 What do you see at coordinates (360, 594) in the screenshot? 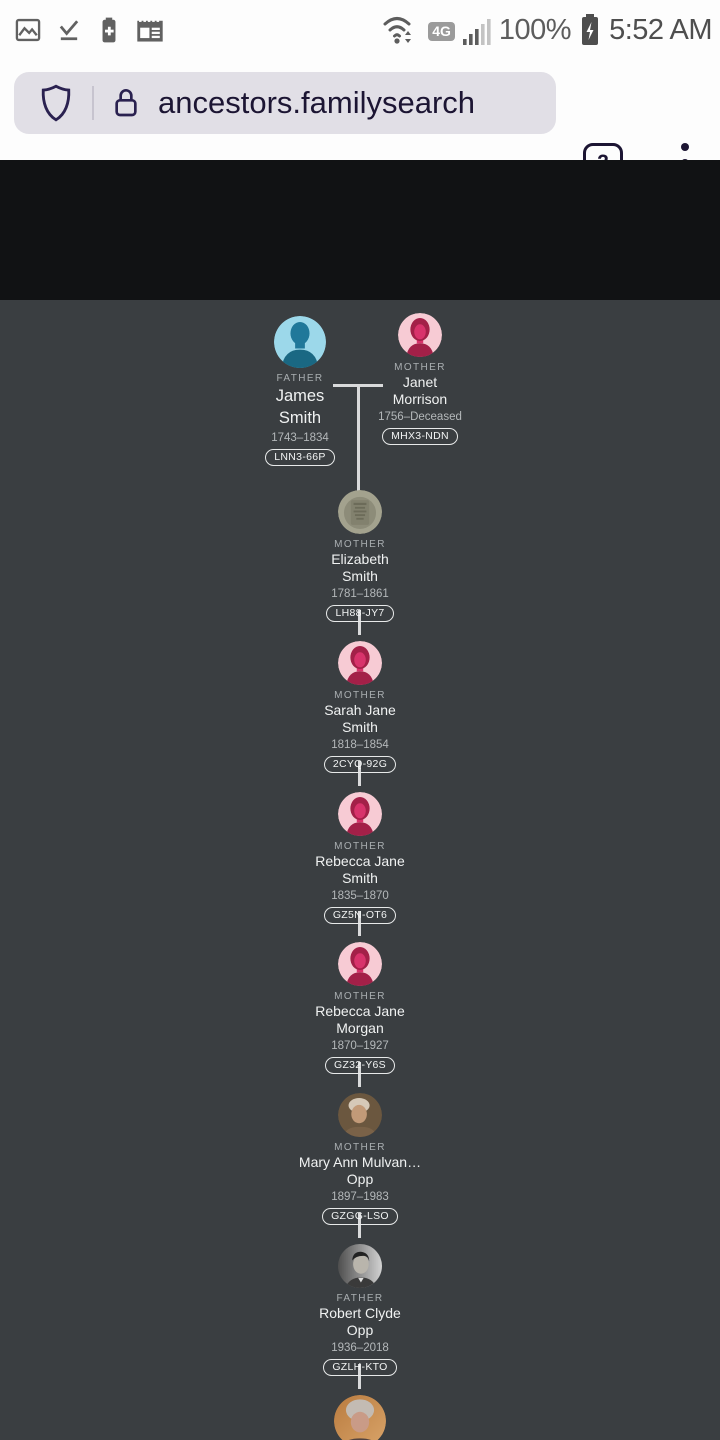
I see `lifespan: 1781–1861` at bounding box center [360, 594].